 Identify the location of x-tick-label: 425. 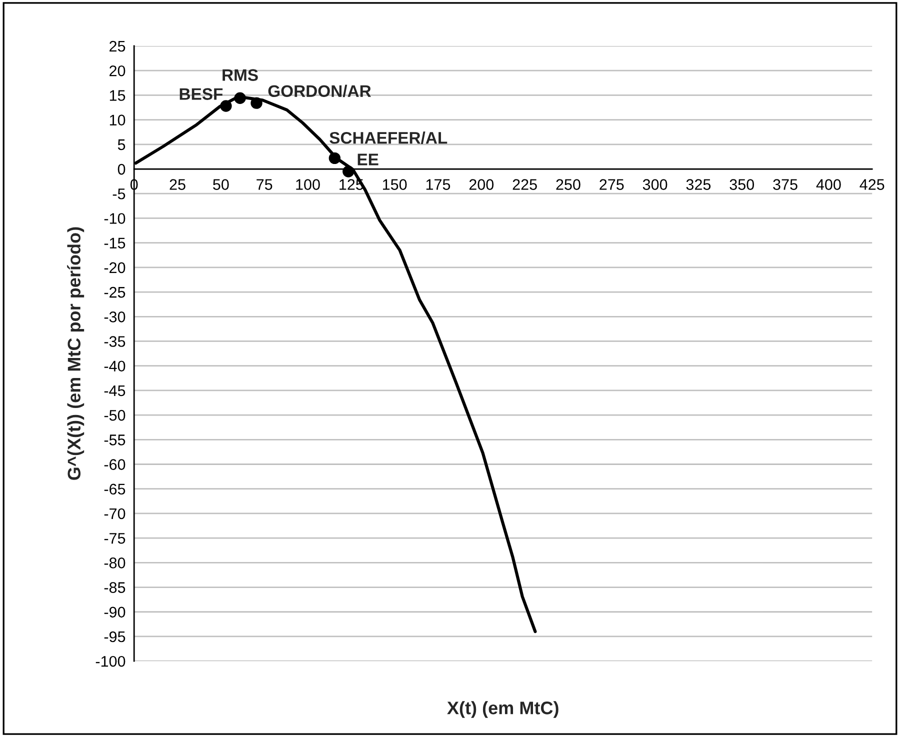
(872, 184).